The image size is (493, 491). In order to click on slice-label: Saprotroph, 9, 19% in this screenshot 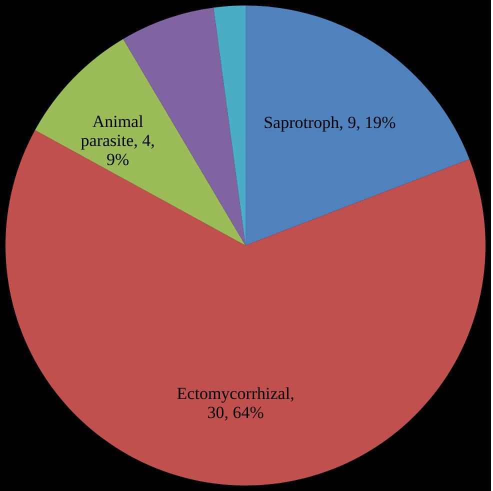, I will do `click(330, 122)`.